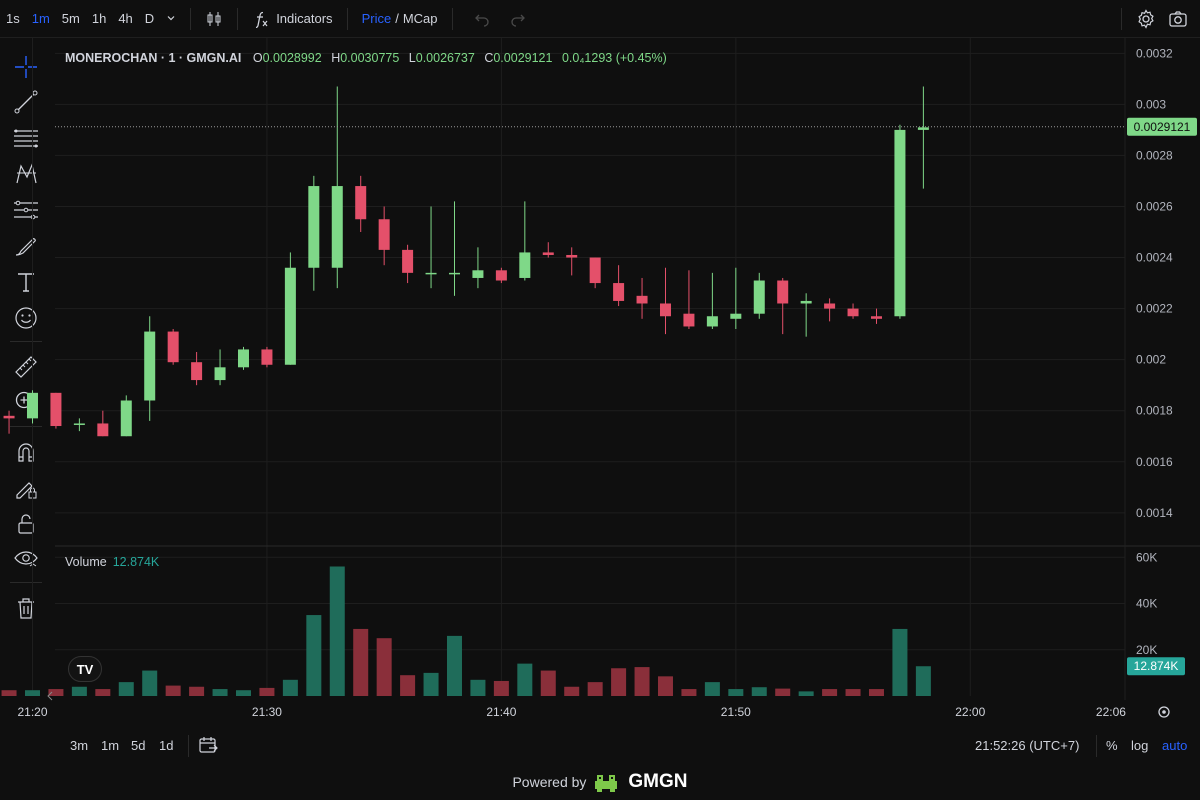  I want to click on settings-button, so click(1146, 18).